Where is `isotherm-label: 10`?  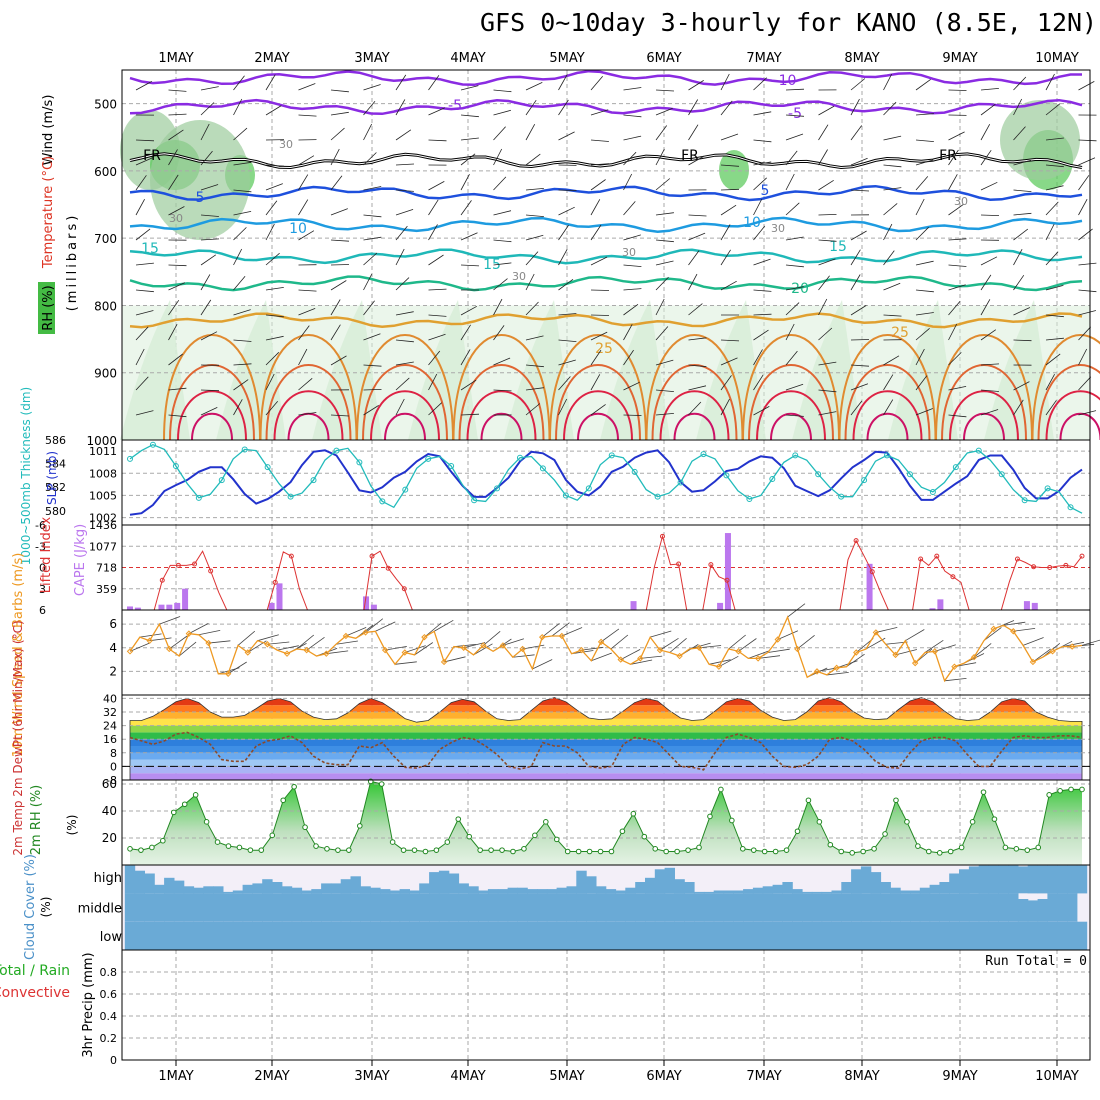 isotherm-label: 10 is located at coordinates (298, 229).